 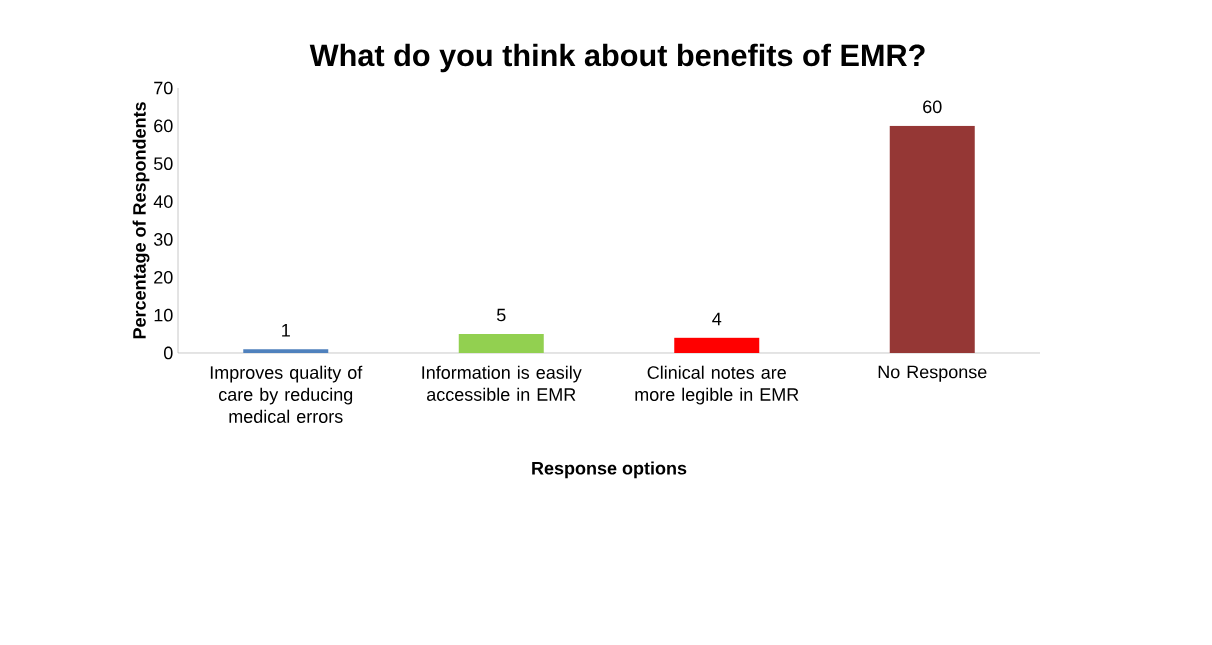 What do you see at coordinates (163, 239) in the screenshot?
I see `y-tick-label: 30` at bounding box center [163, 239].